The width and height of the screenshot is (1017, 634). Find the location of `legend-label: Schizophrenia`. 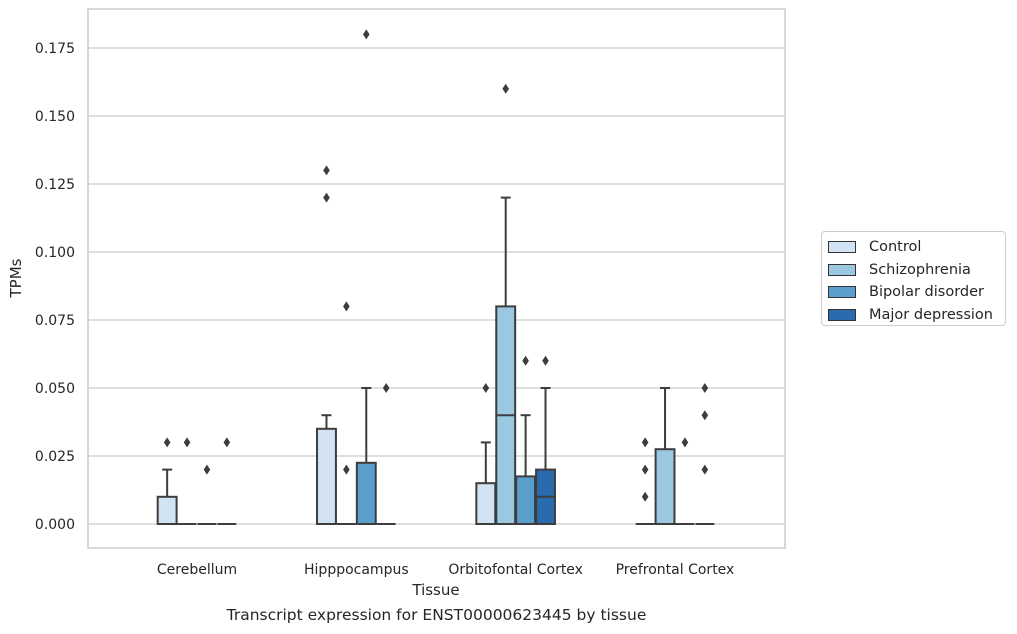

legend-label: Schizophrenia is located at coordinates (920, 269).